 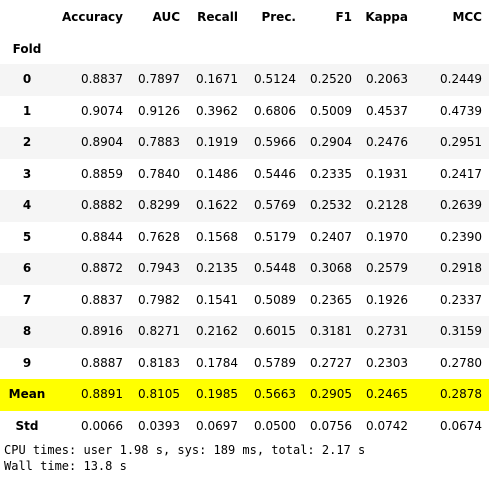 I want to click on table-cell: 0.5089, so click(x=275, y=299).